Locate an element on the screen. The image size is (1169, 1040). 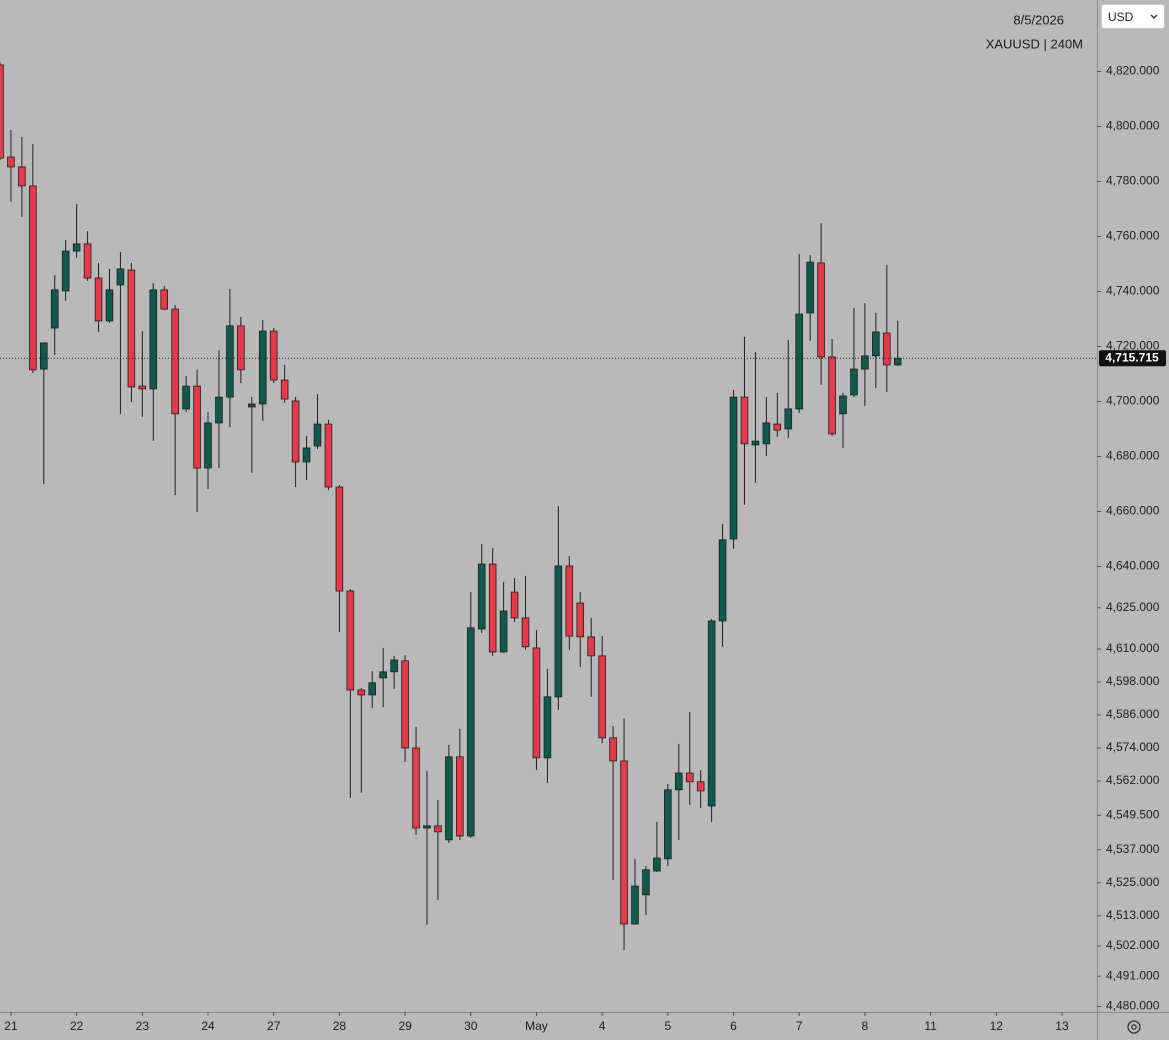
y-tick-label: 4,502.000 is located at coordinates (1133, 945).